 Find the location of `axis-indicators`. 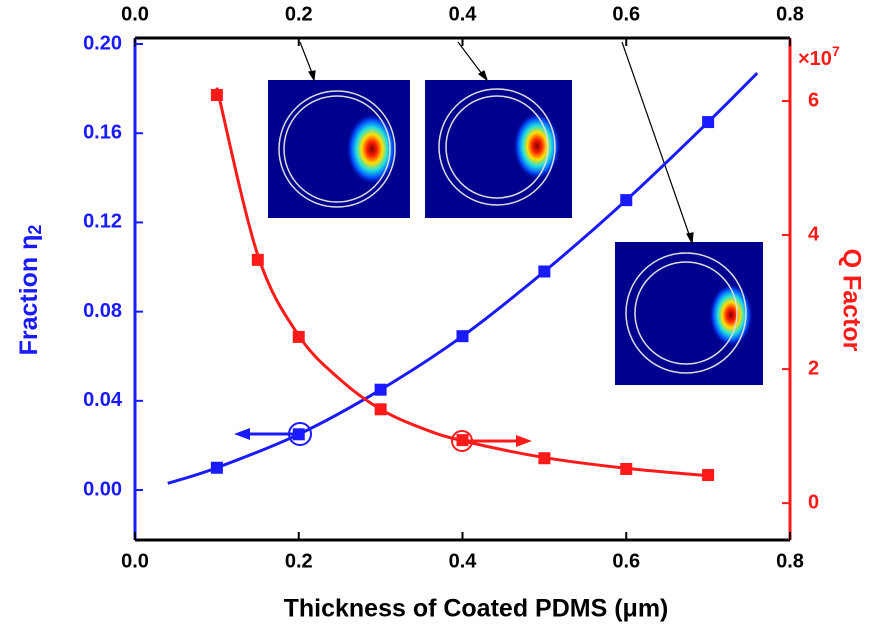

axis-indicators is located at coordinates (383, 437).